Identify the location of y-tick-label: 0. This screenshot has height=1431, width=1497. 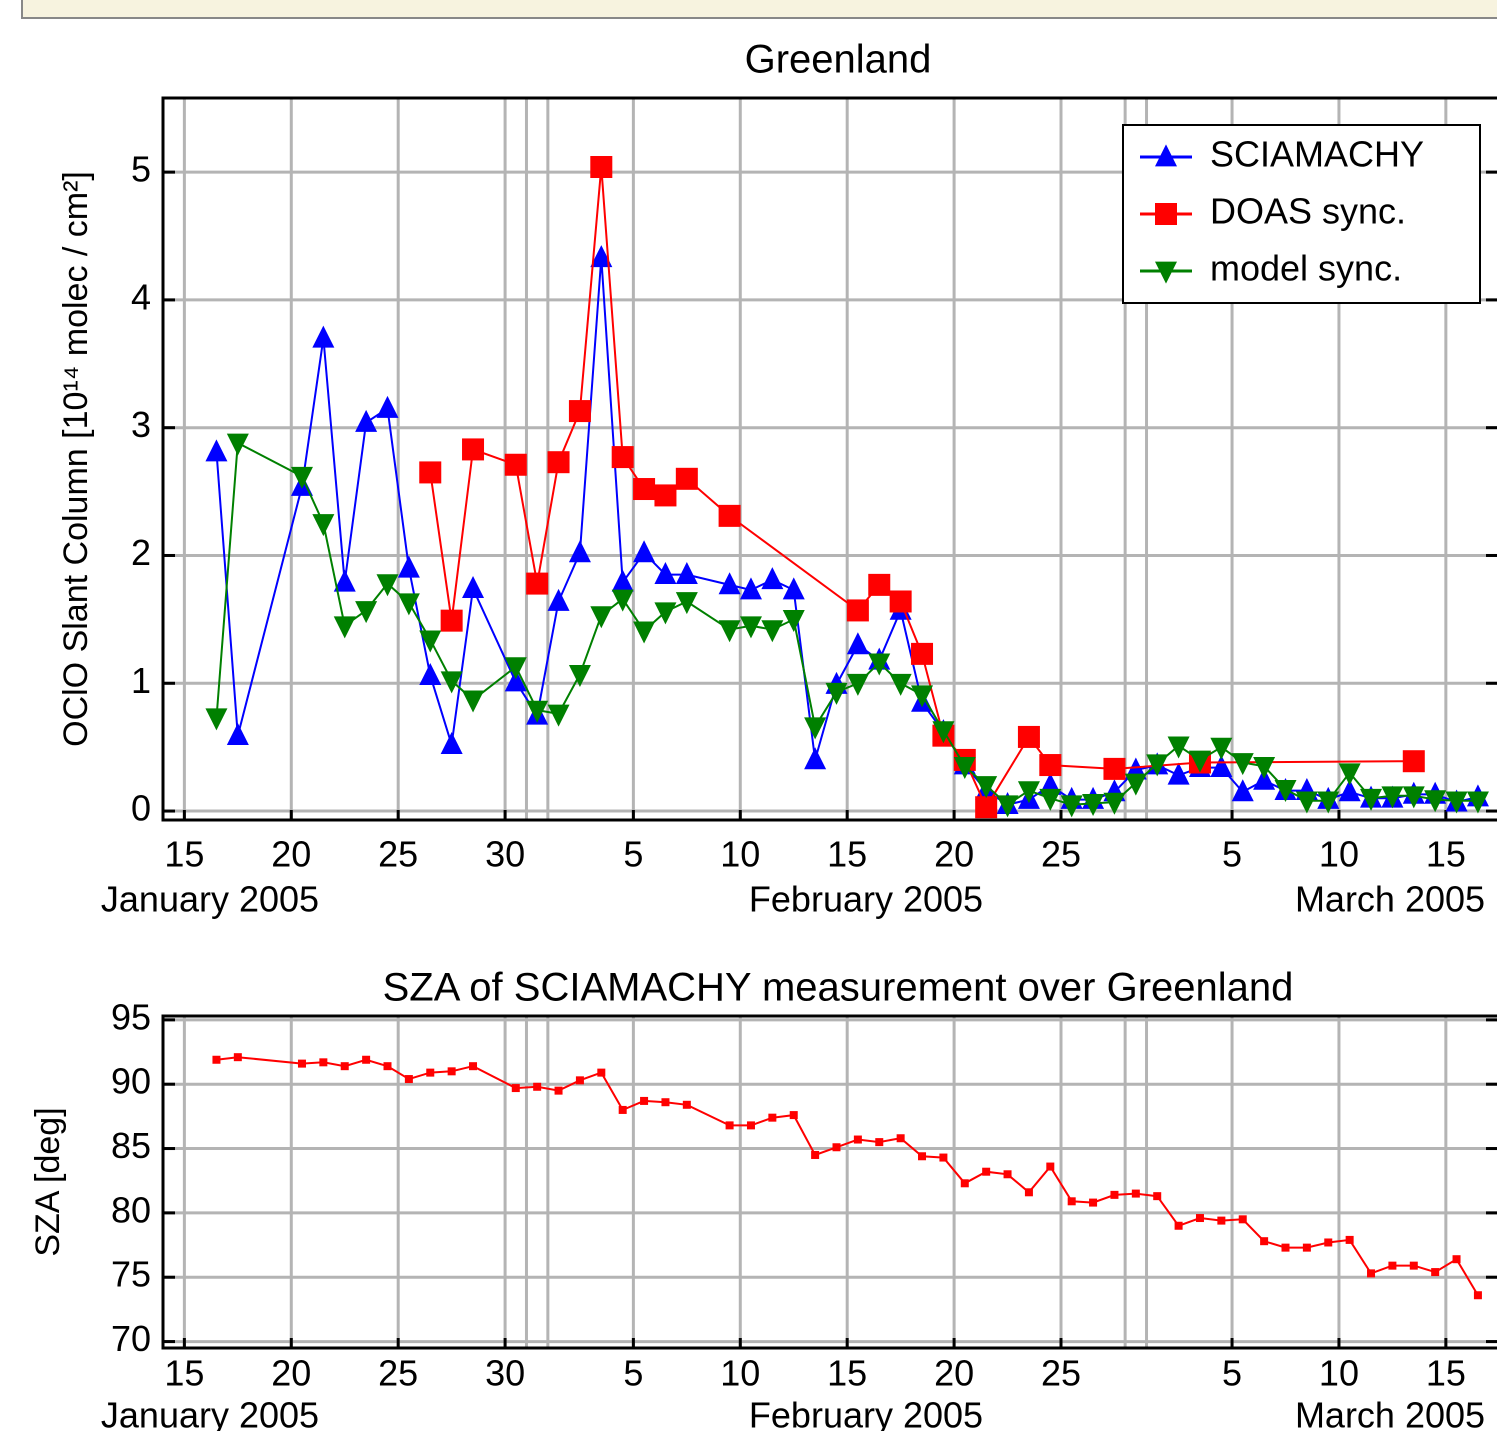
(141, 808).